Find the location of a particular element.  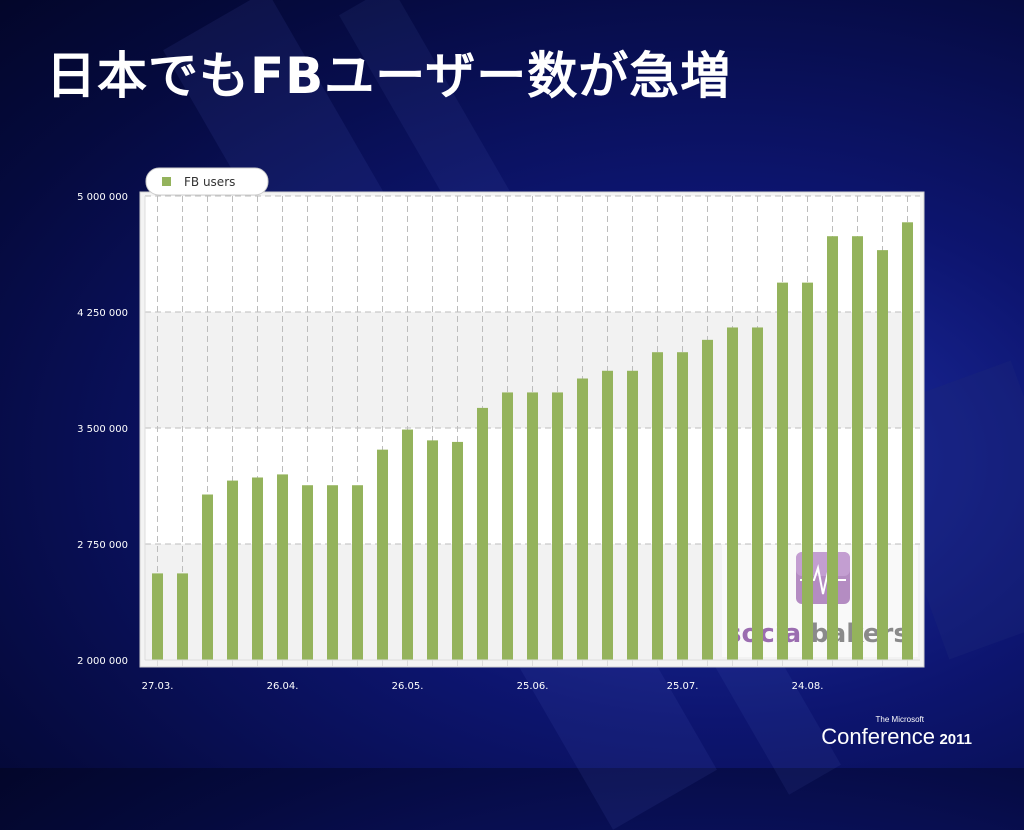

footer-year-text: 2011 is located at coordinates (955, 739).